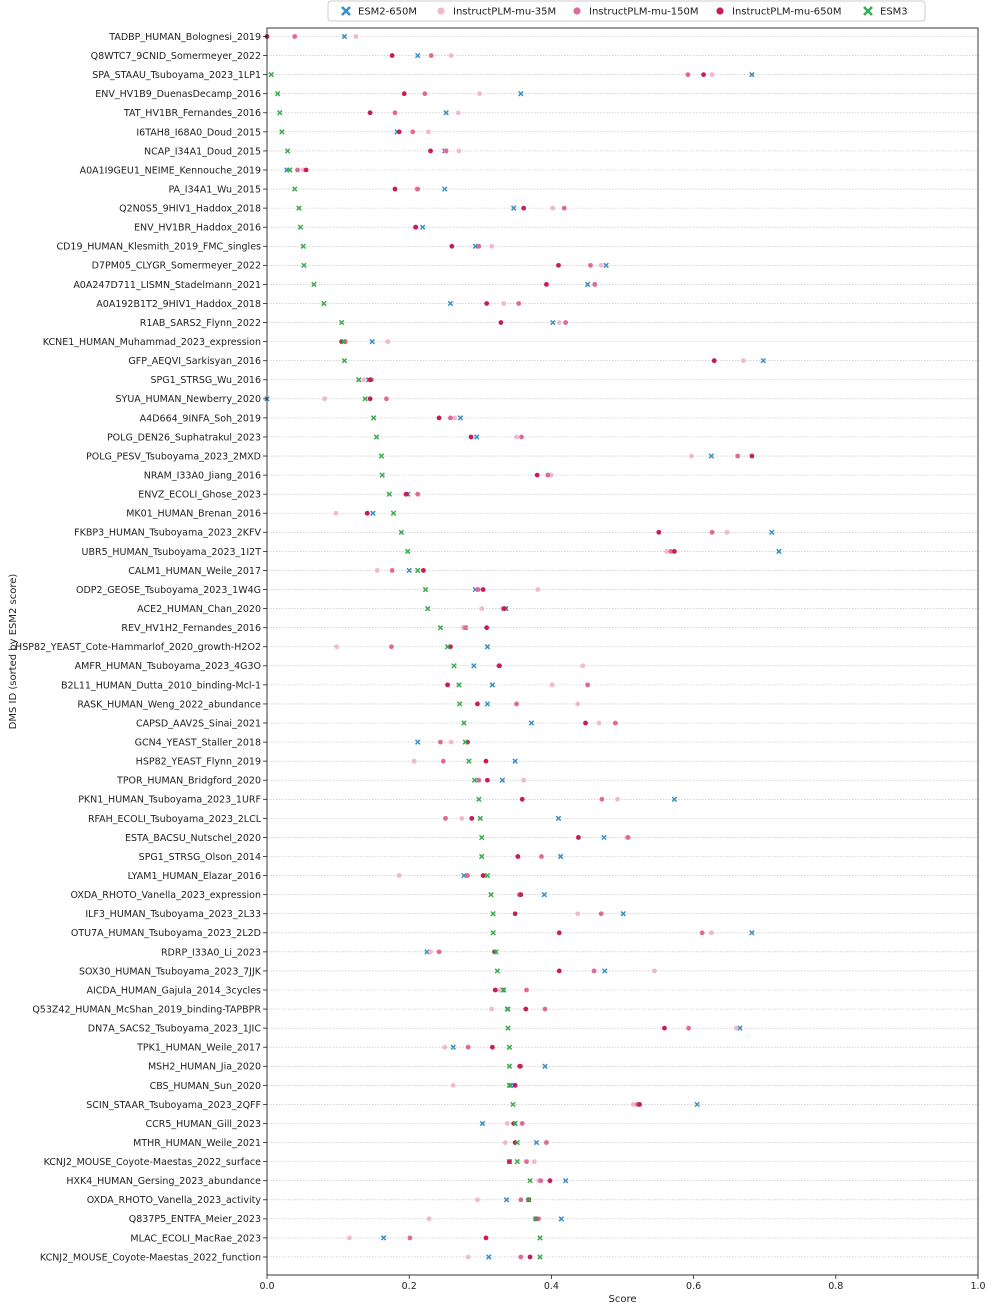 The width and height of the screenshot is (997, 1314). I want to click on y-tick-label: Q8WTC7_9CNID_Somermeyer_2022, so click(176, 56).